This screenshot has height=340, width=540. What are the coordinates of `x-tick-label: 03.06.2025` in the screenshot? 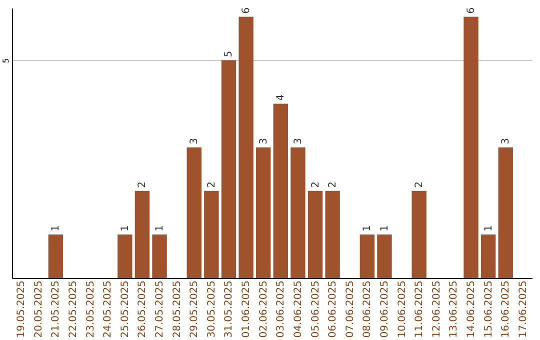 It's located at (281, 309).